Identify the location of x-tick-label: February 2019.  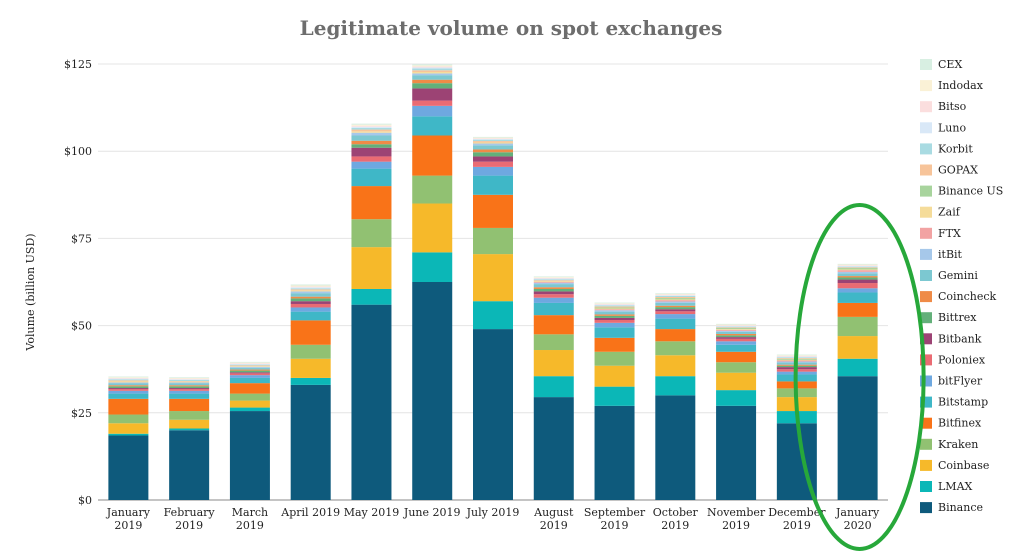
(190, 519).